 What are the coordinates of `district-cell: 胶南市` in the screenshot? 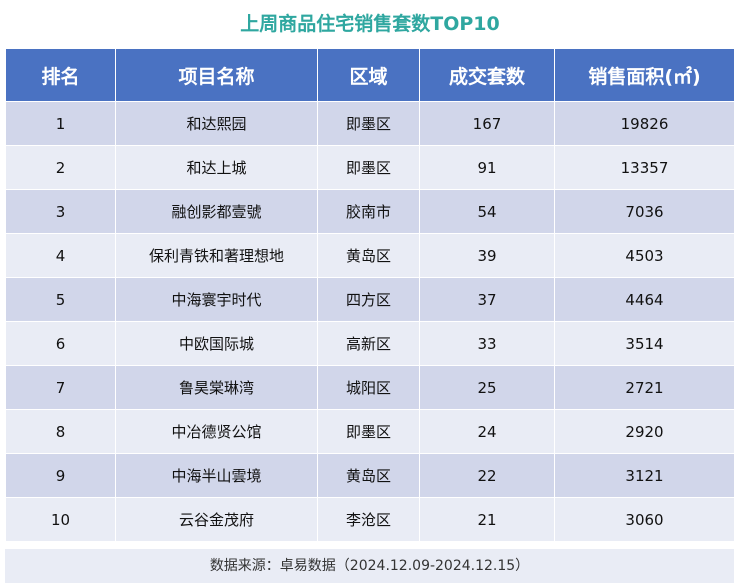 It's located at (368, 211).